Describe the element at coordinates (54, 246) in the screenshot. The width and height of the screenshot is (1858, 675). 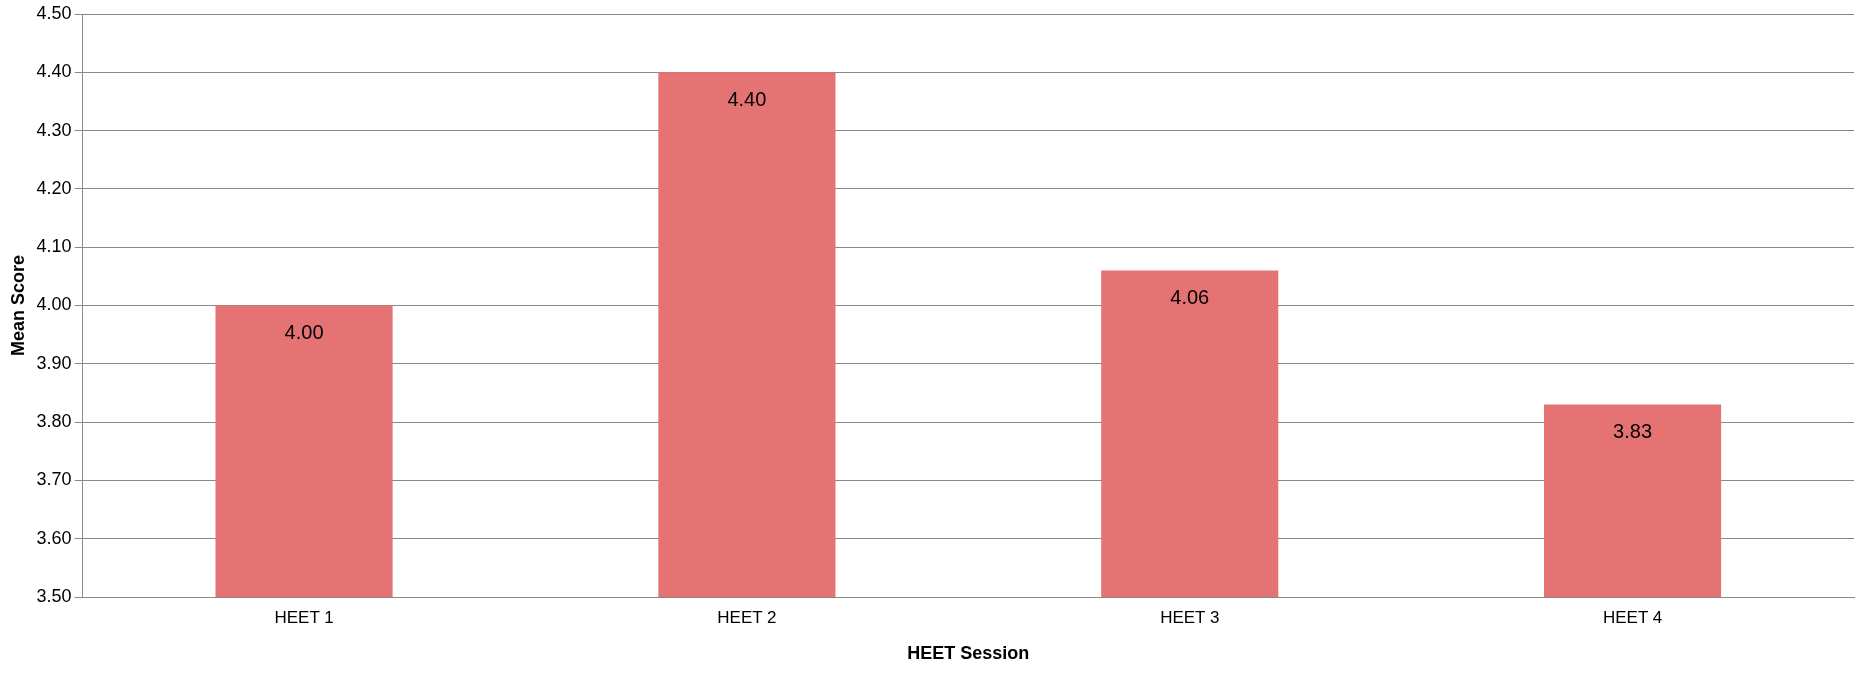
I see `y-tick-label: 4.10` at that location.